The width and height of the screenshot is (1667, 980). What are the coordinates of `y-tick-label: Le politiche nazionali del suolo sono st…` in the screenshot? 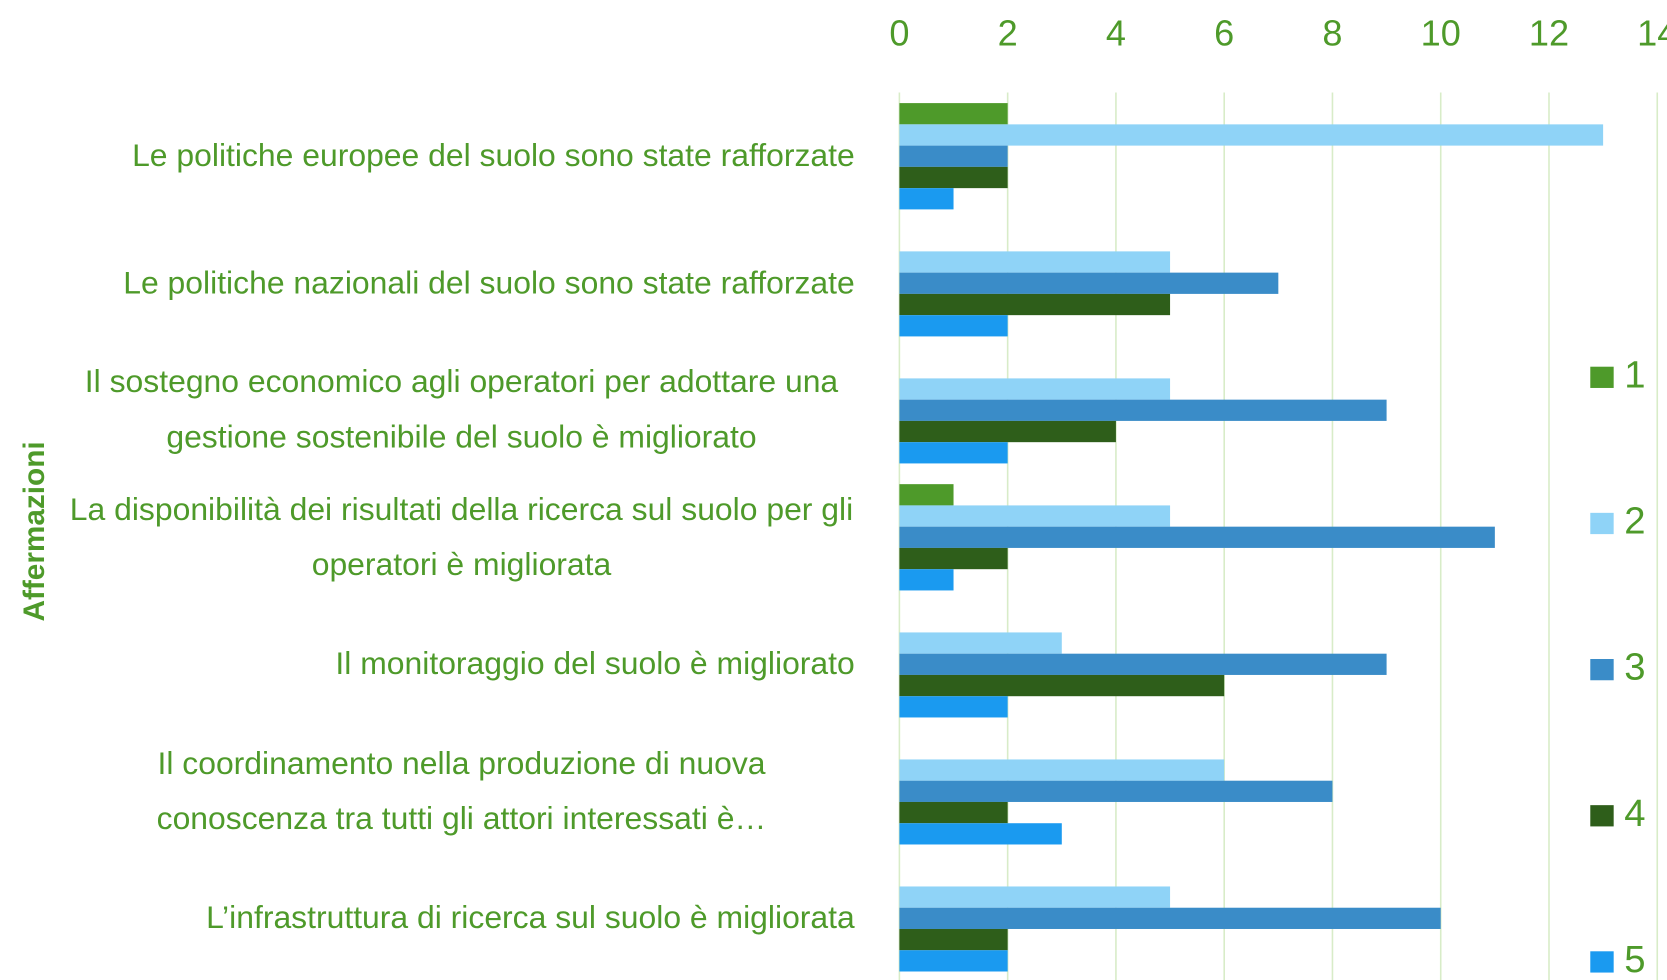 It's located at (489, 283).